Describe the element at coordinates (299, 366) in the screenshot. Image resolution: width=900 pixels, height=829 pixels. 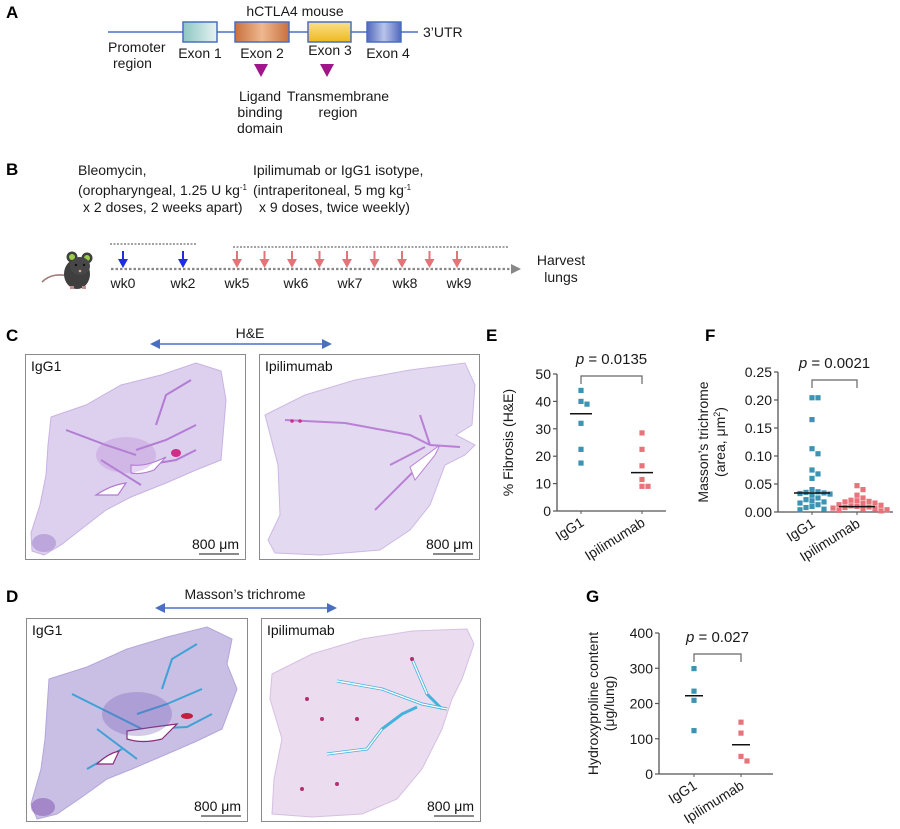
I see `he-ipilimumab-label: Ipilimumab` at that location.